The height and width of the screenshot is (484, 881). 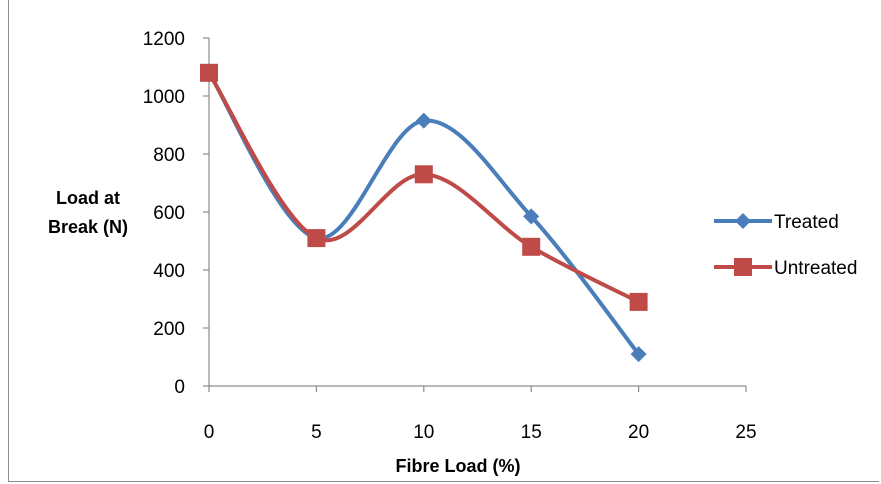 What do you see at coordinates (531, 432) in the screenshot?
I see `x-tick-label: 15` at bounding box center [531, 432].